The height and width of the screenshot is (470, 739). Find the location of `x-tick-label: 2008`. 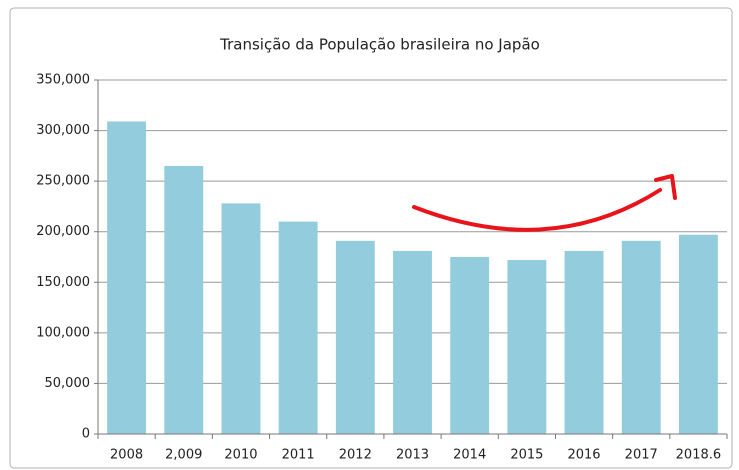

x-tick-label: 2008 is located at coordinates (126, 455).